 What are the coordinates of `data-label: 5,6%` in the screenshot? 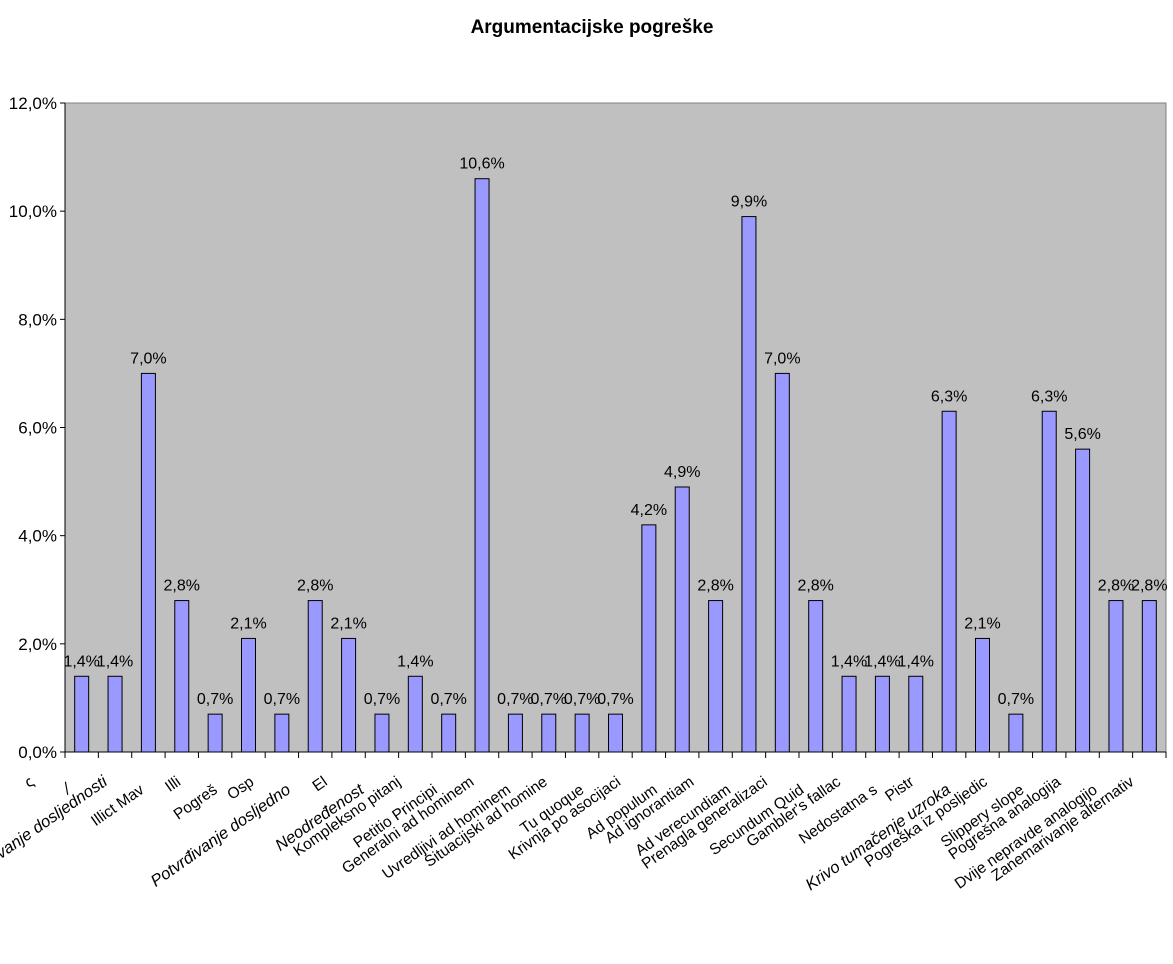 It's located at (1082, 434).